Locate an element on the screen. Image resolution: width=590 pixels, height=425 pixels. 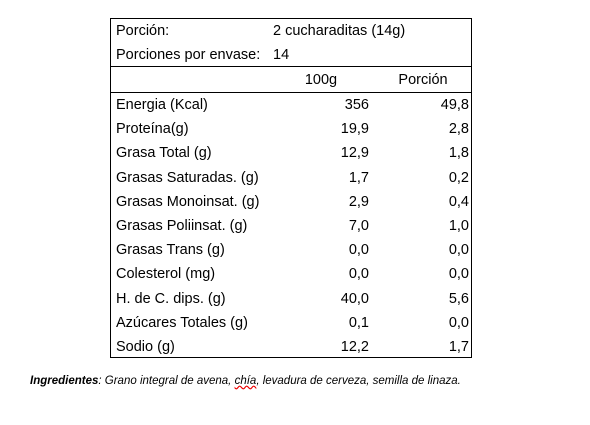
nutrient-label: Colesterol (mg) is located at coordinates (166, 274).